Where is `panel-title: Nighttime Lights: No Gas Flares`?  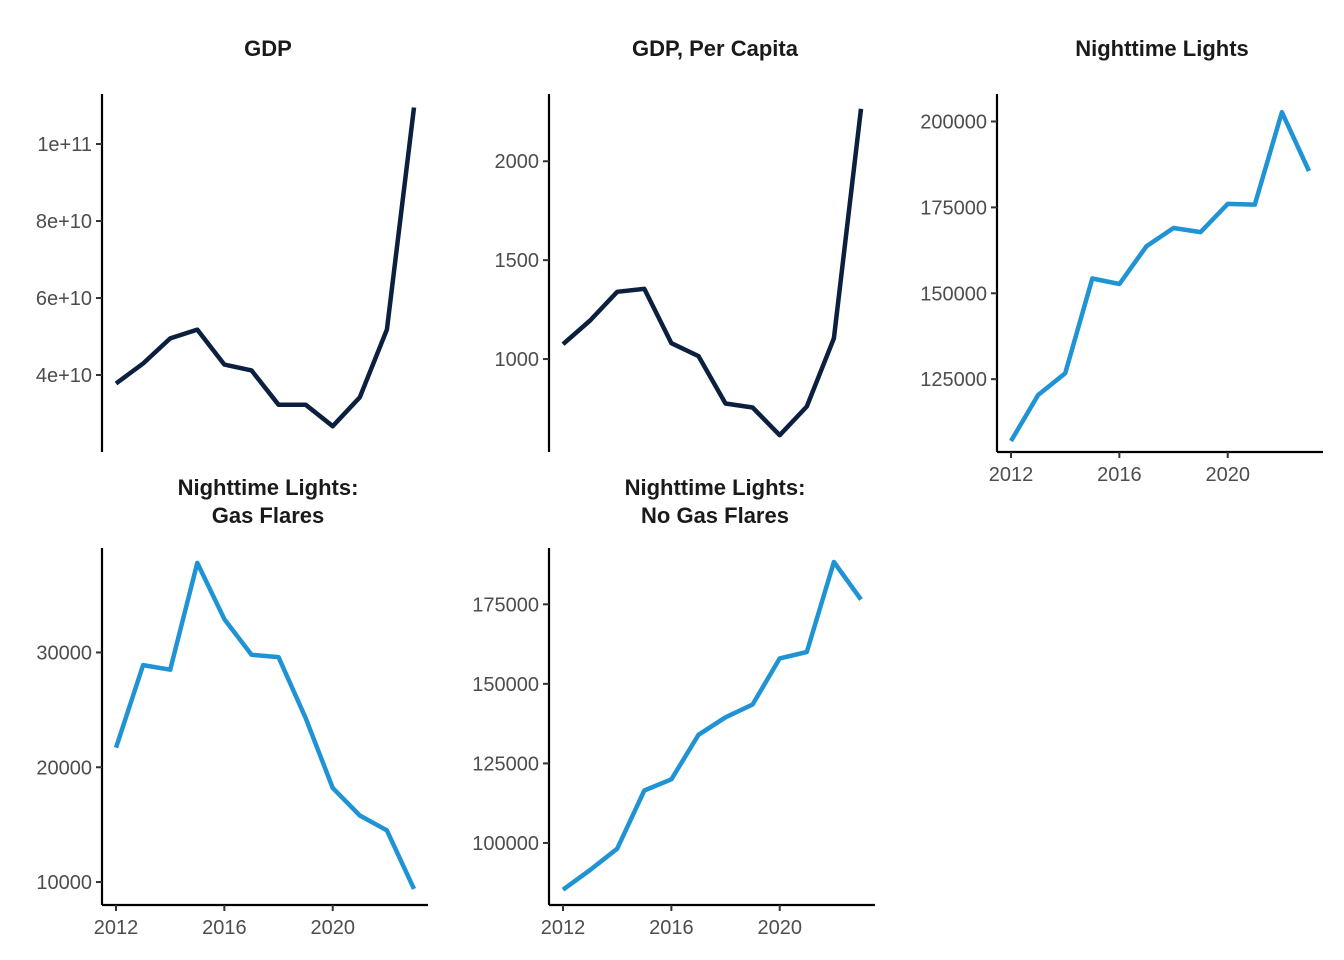 panel-title: Nighttime Lights: No Gas Flares is located at coordinates (715, 501).